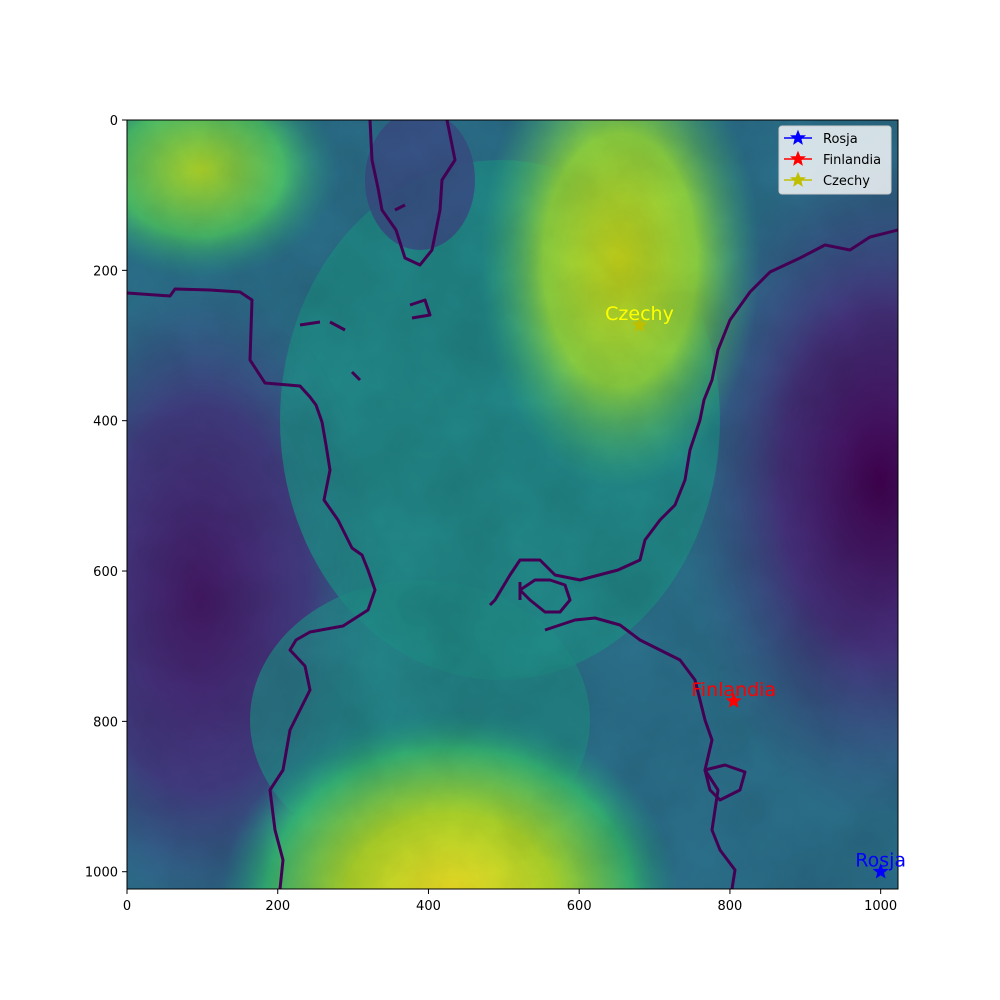 This screenshot has width=1000, height=1000. What do you see at coordinates (114, 121) in the screenshot?
I see `y-tick-label: 0` at bounding box center [114, 121].